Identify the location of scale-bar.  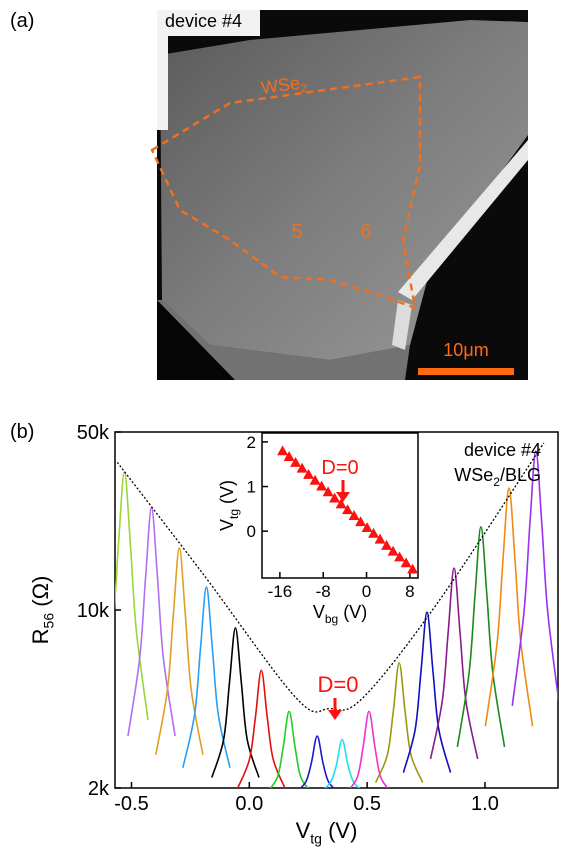
(466, 371).